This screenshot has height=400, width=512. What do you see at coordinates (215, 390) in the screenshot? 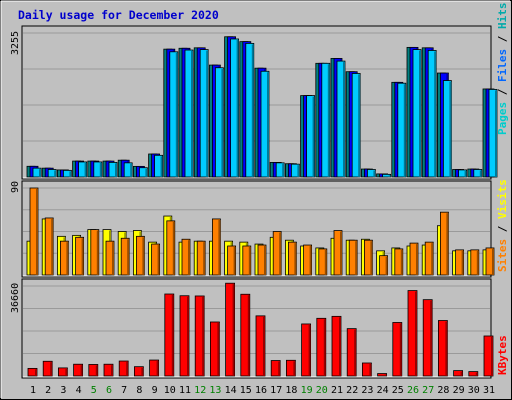
I see `x-tick-label: 13` at bounding box center [215, 390].